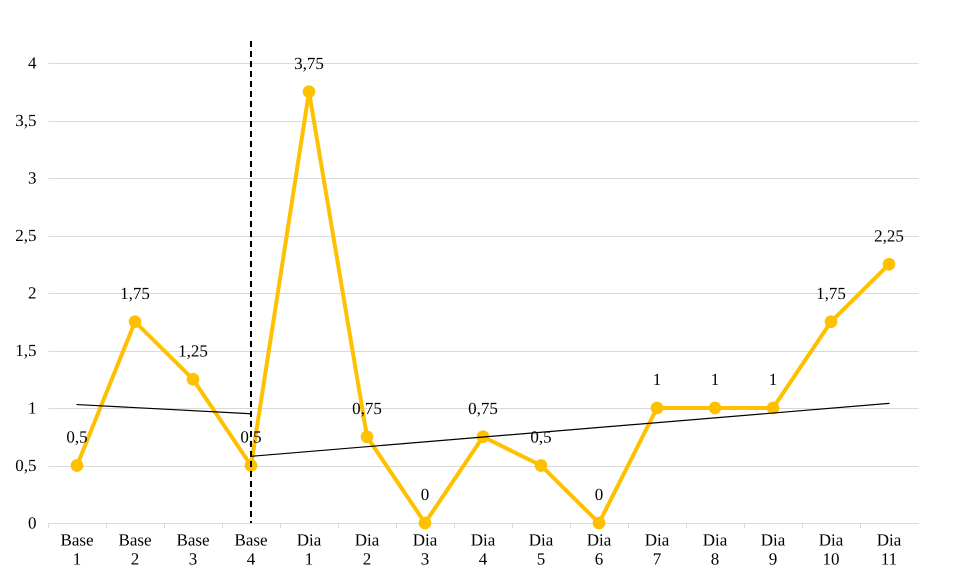 Image resolution: width=956 pixels, height=583 pixels. Describe the element at coordinates (251, 549) in the screenshot. I see `x-tick-label: Base 4` at that location.